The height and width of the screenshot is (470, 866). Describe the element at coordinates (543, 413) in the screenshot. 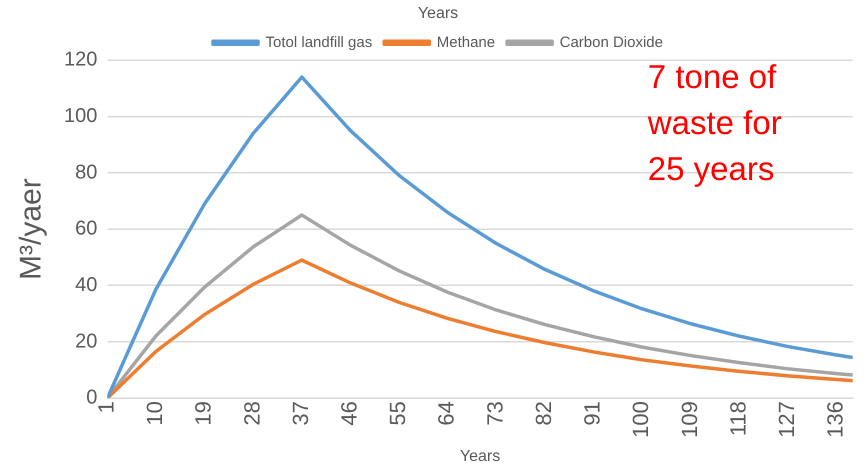

I see `x-tick-label: 82` at that location.